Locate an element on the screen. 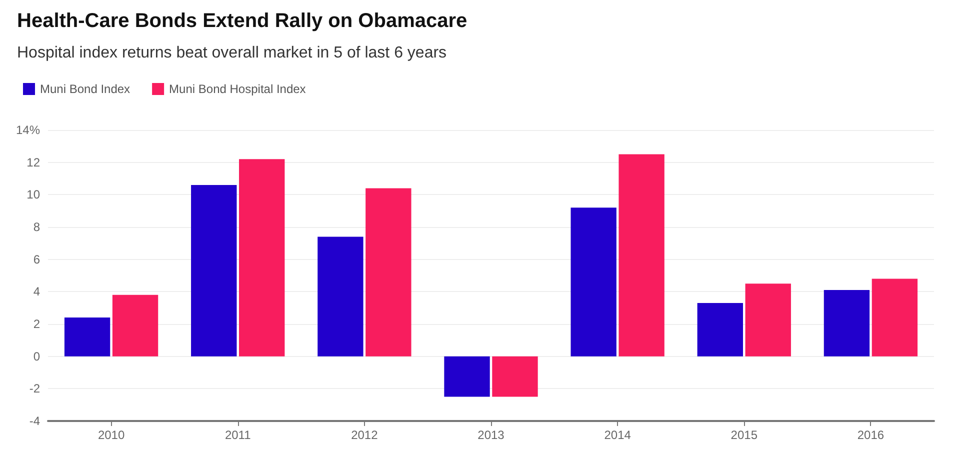 The image size is (954, 471). legend-label: Muni Bond Hospital Index is located at coordinates (237, 89).